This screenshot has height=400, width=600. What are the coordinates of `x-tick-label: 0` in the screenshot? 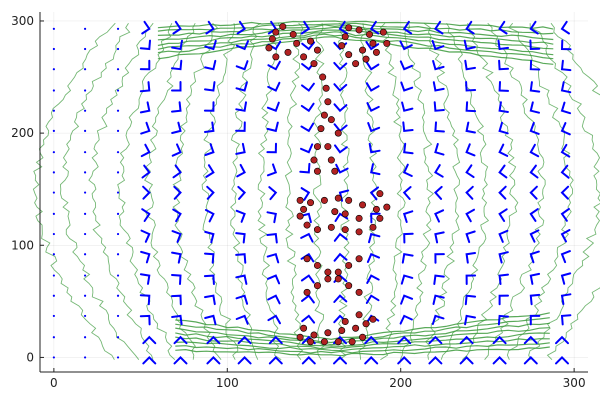 It's located at (54, 383).